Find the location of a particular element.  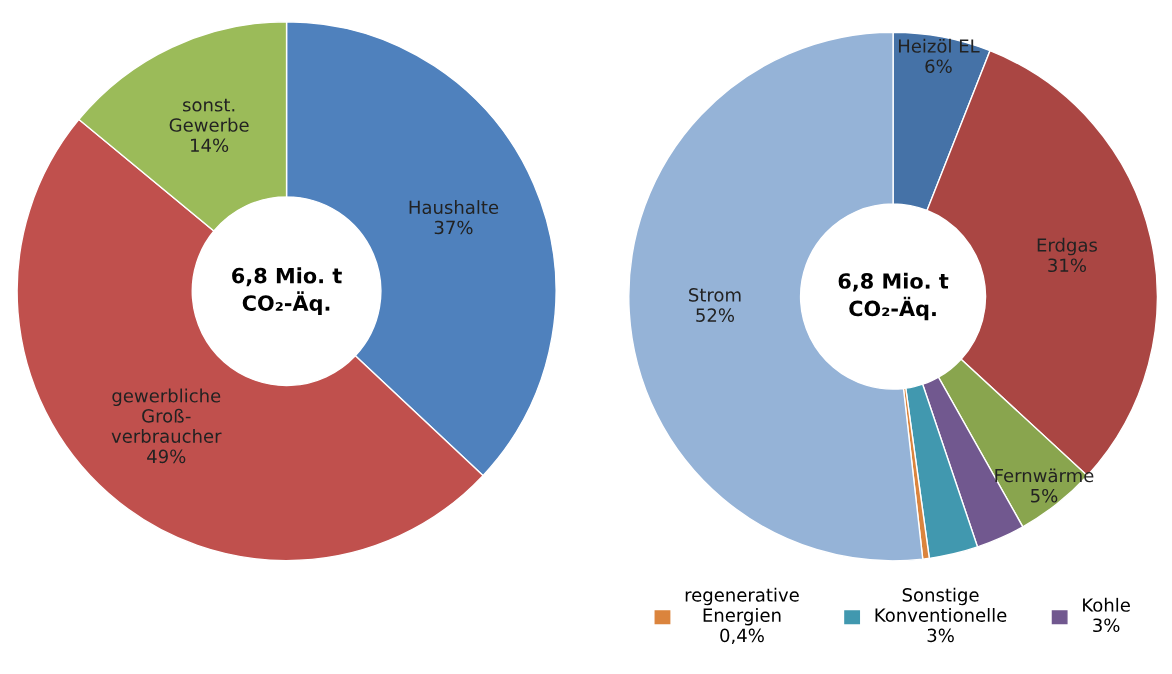

data-label: 49% is located at coordinates (166, 456).